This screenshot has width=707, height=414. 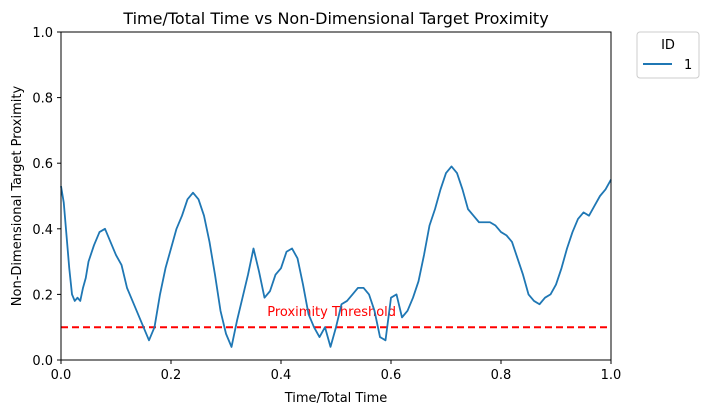 What do you see at coordinates (281, 375) in the screenshot?
I see `x-tick-label: 0.4` at bounding box center [281, 375].